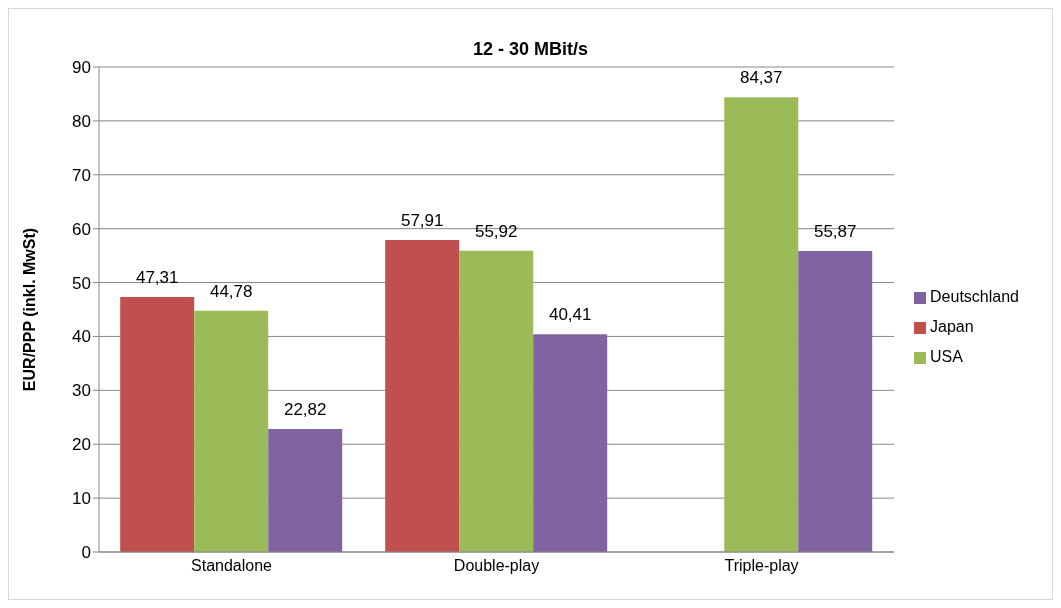  I want to click on y-tick-label: 10, so click(81, 499).